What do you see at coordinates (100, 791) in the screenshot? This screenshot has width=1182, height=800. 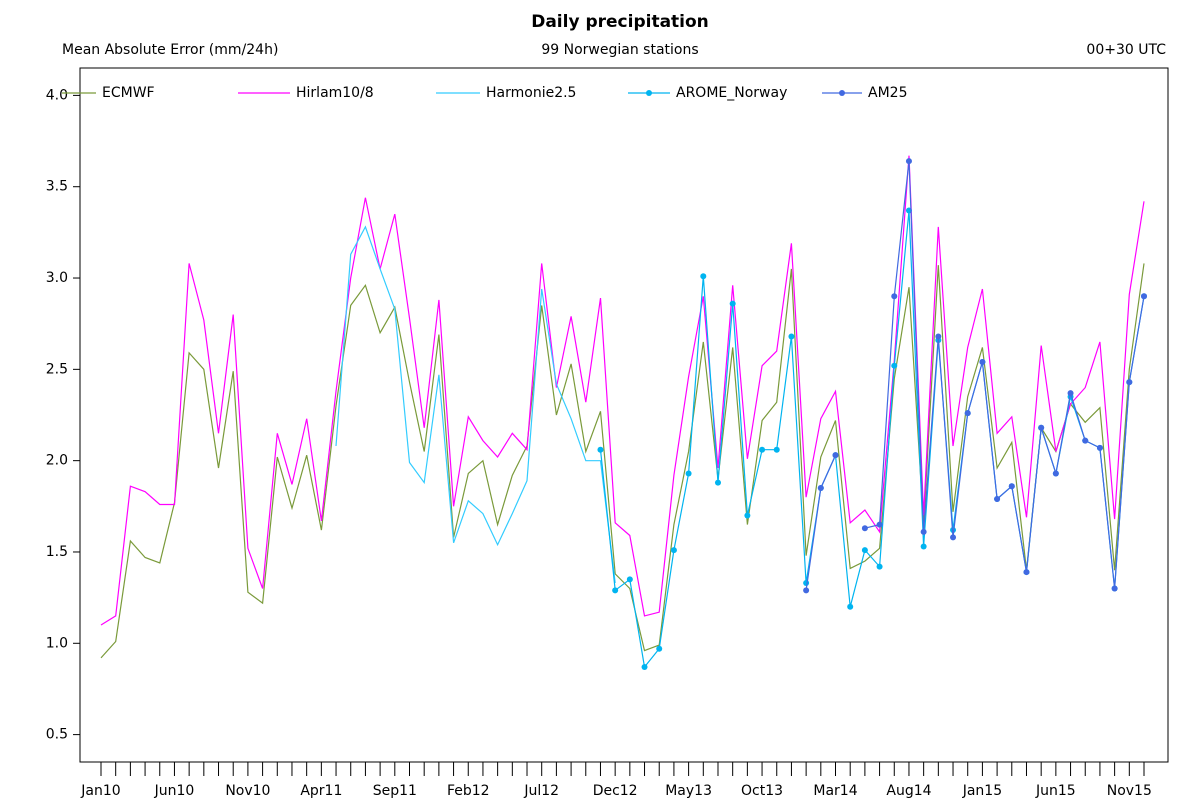 I see `x-tick-label: Jan10` at bounding box center [100, 791].